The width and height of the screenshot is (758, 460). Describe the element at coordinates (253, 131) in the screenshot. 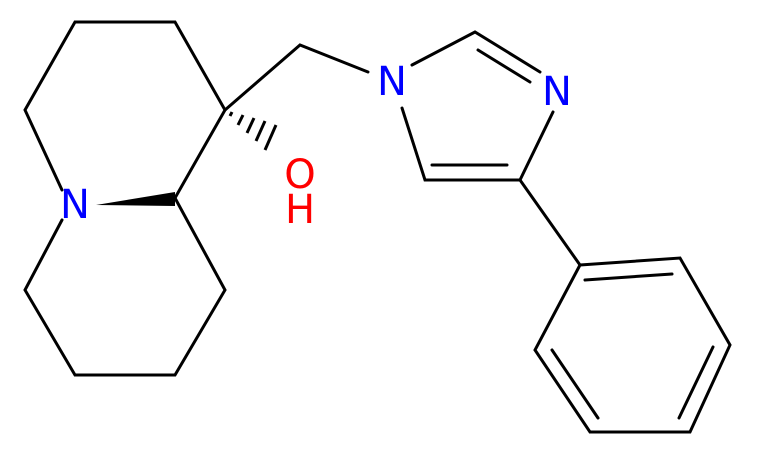

I see `hashed-bond` at that location.